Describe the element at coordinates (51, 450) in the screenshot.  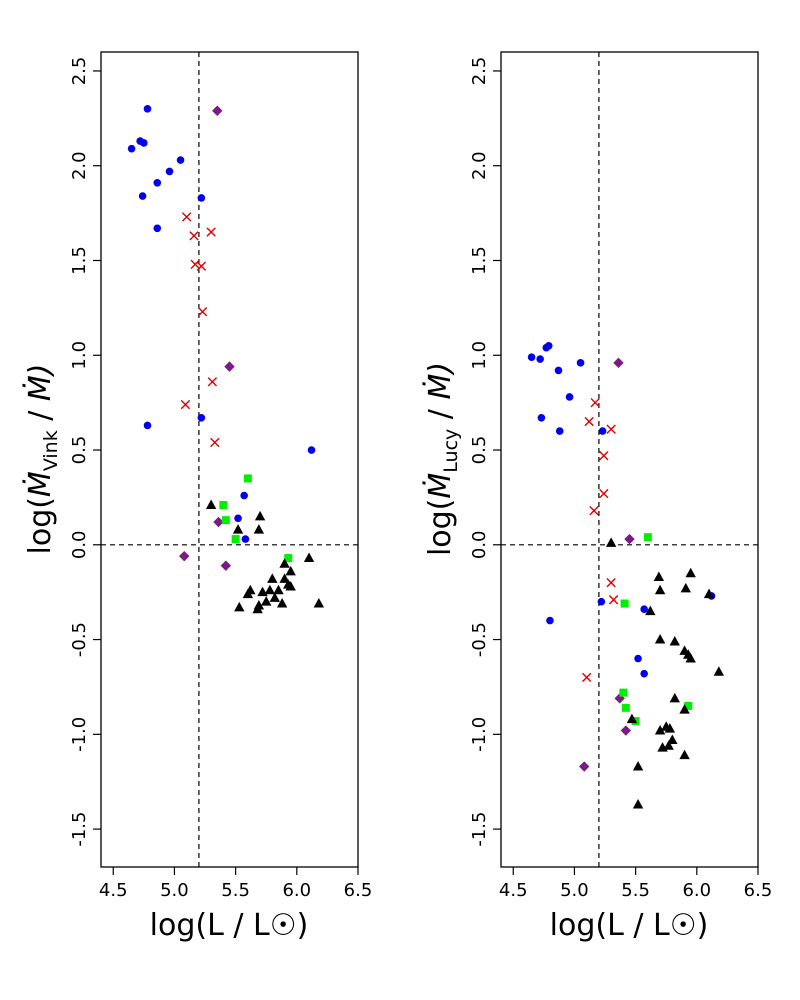
I see `y-label-sub: Vink` at that location.